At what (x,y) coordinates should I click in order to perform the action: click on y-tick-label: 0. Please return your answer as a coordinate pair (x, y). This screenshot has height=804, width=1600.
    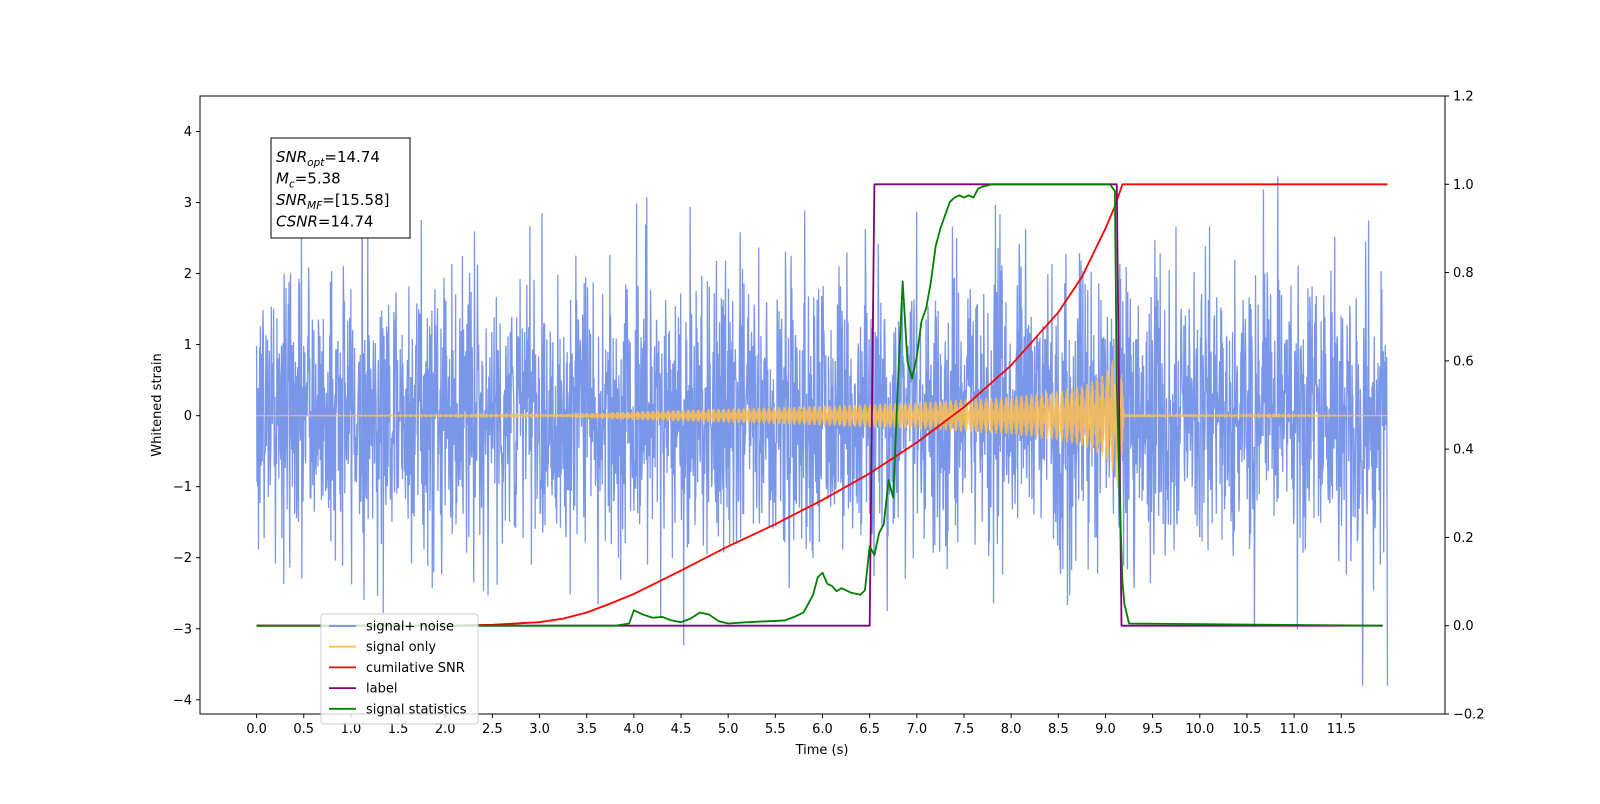
    Looking at the image, I should click on (188, 416).